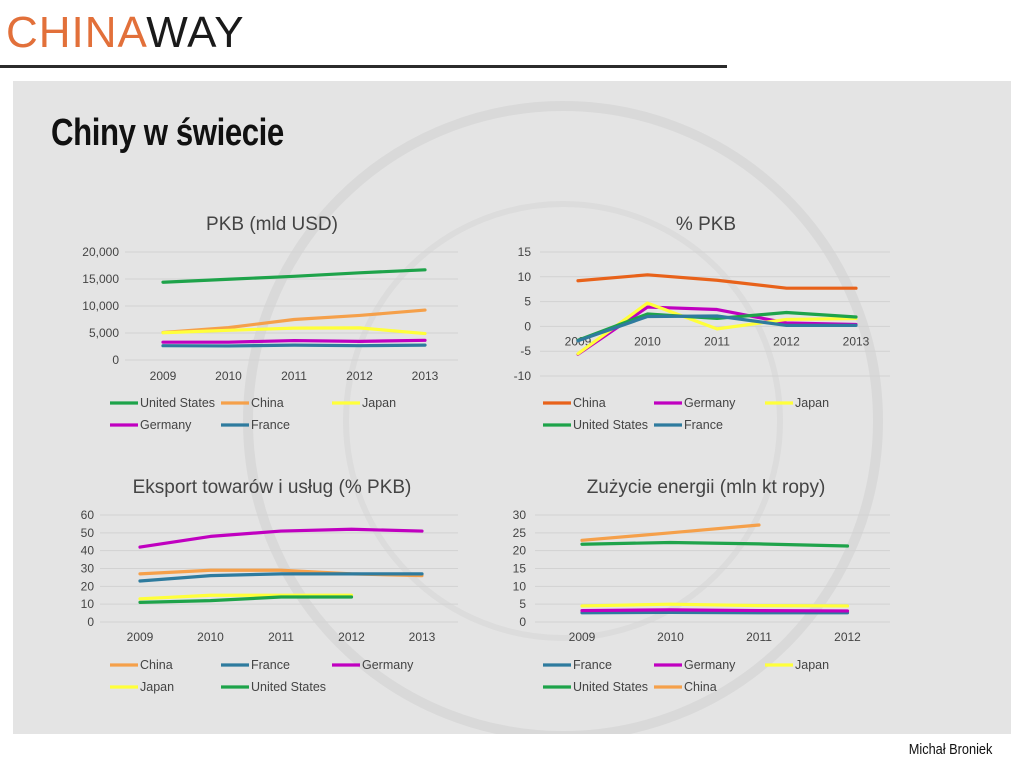  I want to click on y-tick-label: 50, so click(88, 533).